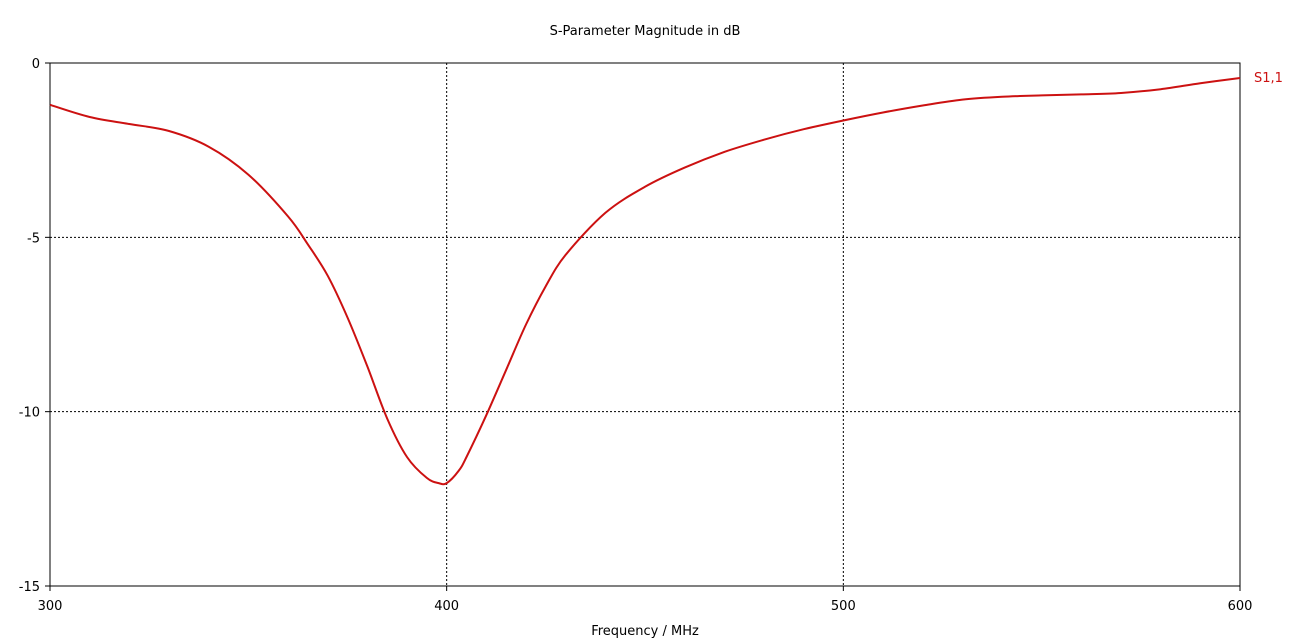  What do you see at coordinates (29, 413) in the screenshot?
I see `y-tick-label: -10` at bounding box center [29, 413].